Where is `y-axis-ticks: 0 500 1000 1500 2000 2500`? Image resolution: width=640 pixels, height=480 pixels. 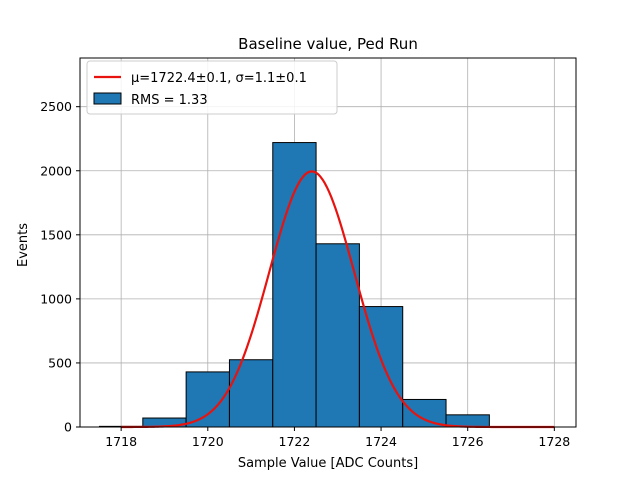
y-axis-ticks: 0 500 1000 1500 2000 2500 is located at coordinates (60, 267).